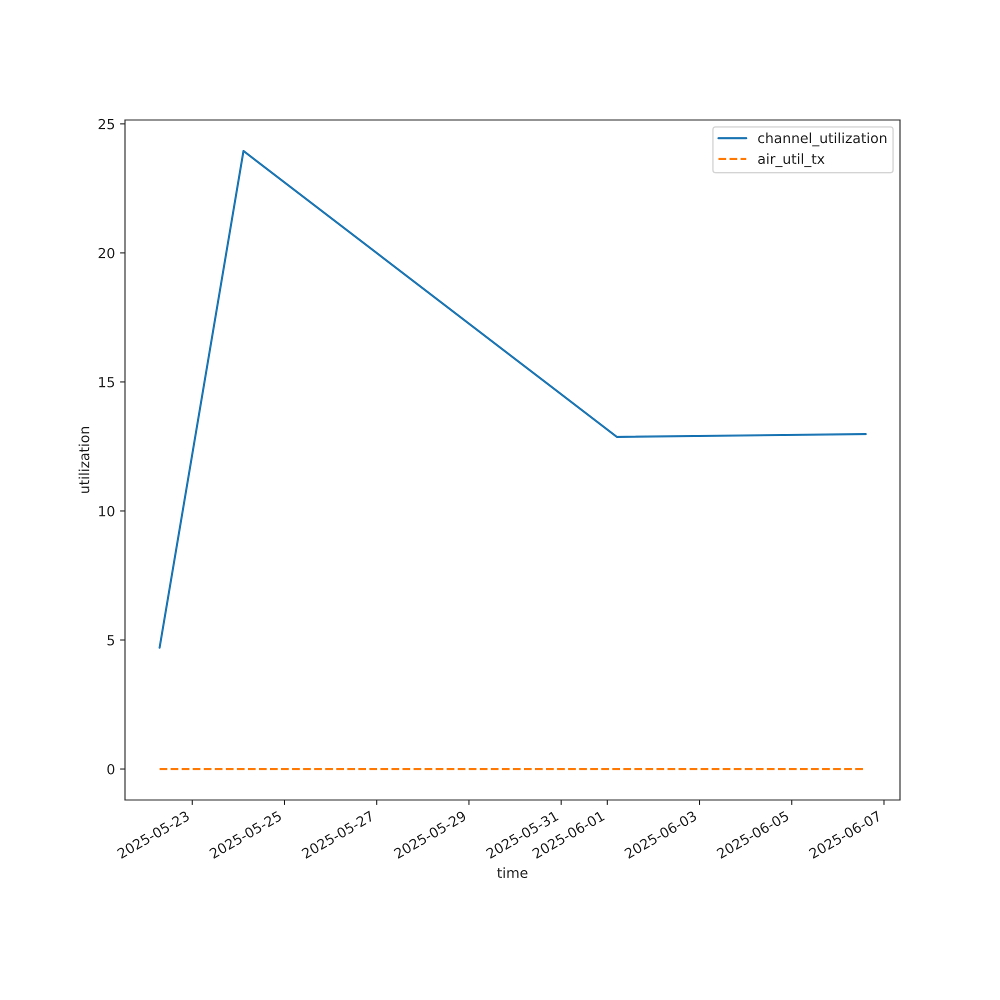 Image resolution: width=1000 pixels, height=1000 pixels. Describe the element at coordinates (111, 640) in the screenshot. I see `y-tick-label: 5` at that location.